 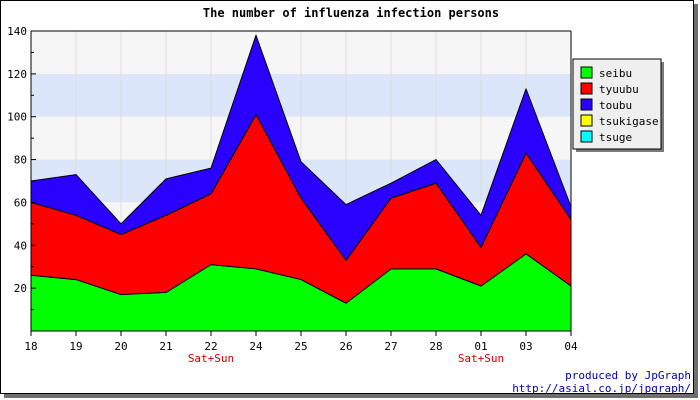 I want to click on x-tick-label: 27, so click(x=390, y=346).